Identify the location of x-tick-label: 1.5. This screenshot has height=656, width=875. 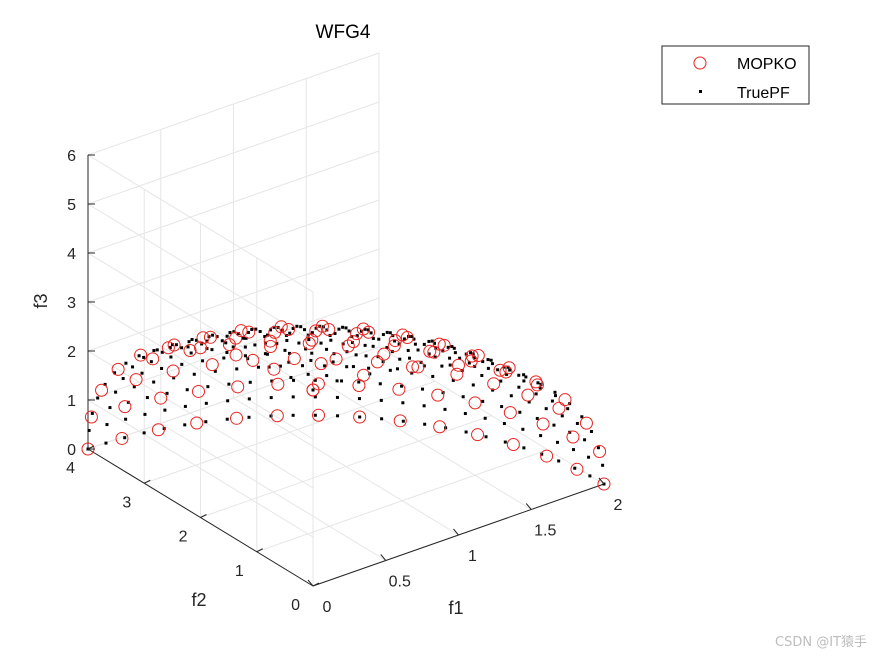
(545, 531).